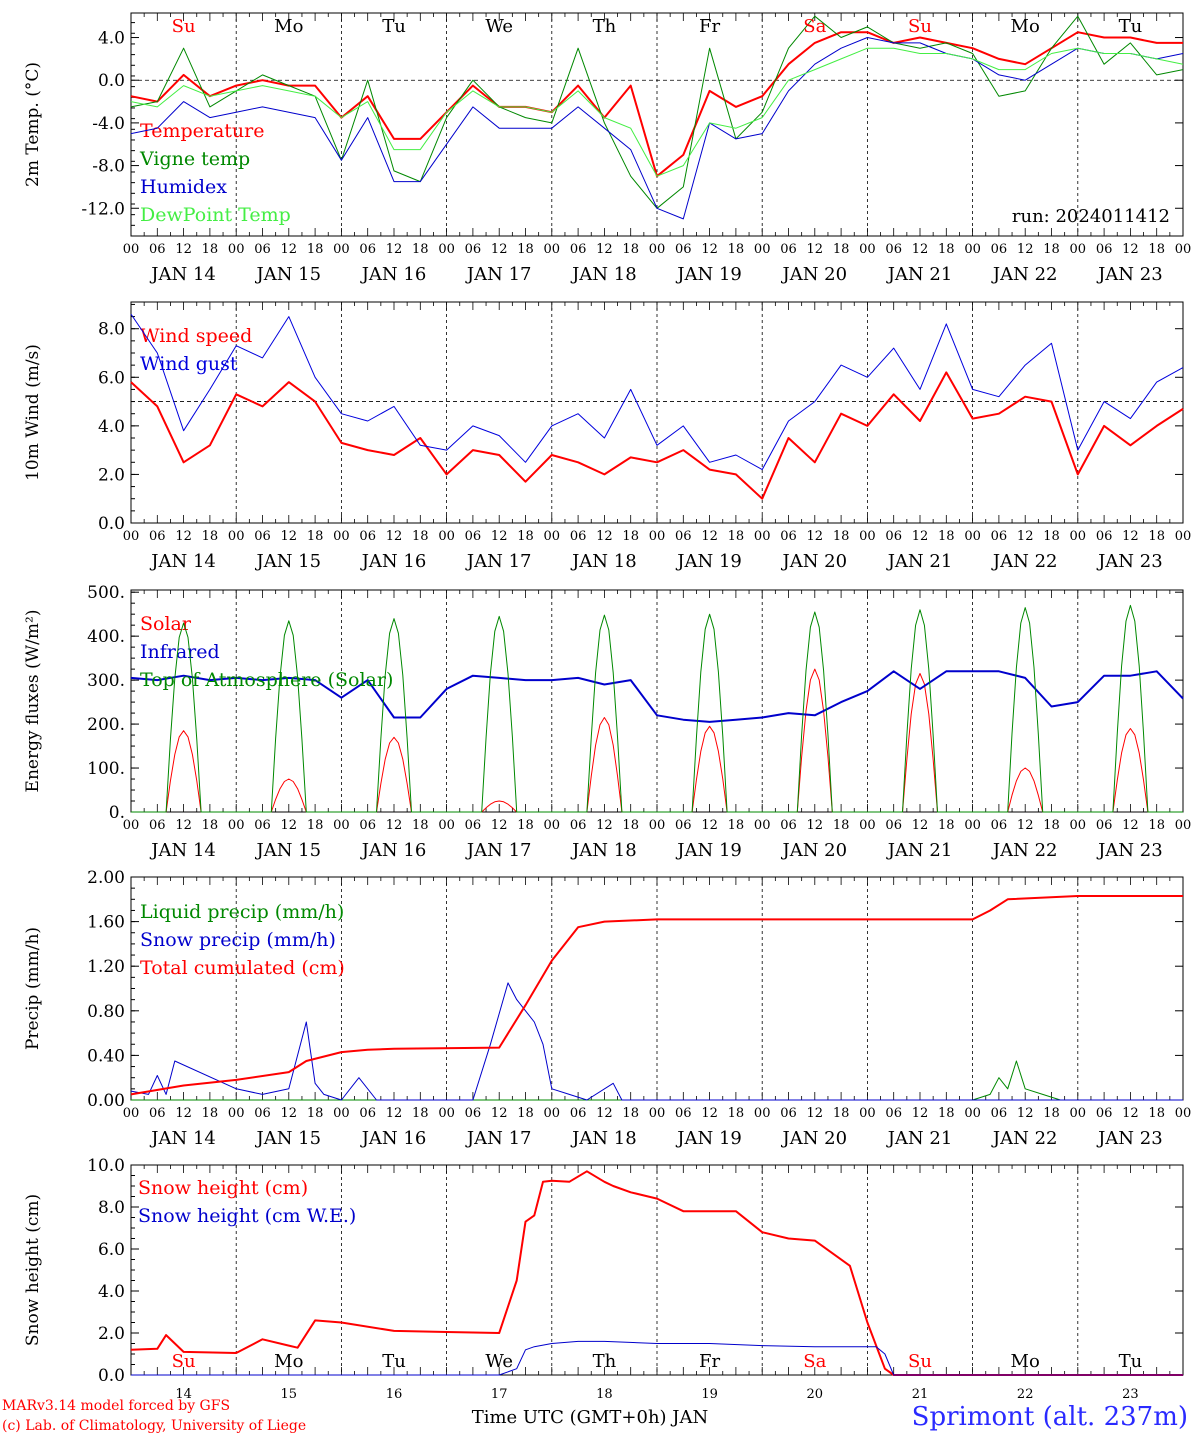  I want to click on day-number: 20, so click(815, 1394).